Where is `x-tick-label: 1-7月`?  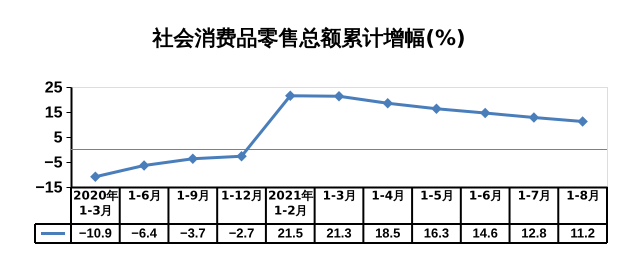
x-tick-label: 1-7月 is located at coordinates (535, 195).